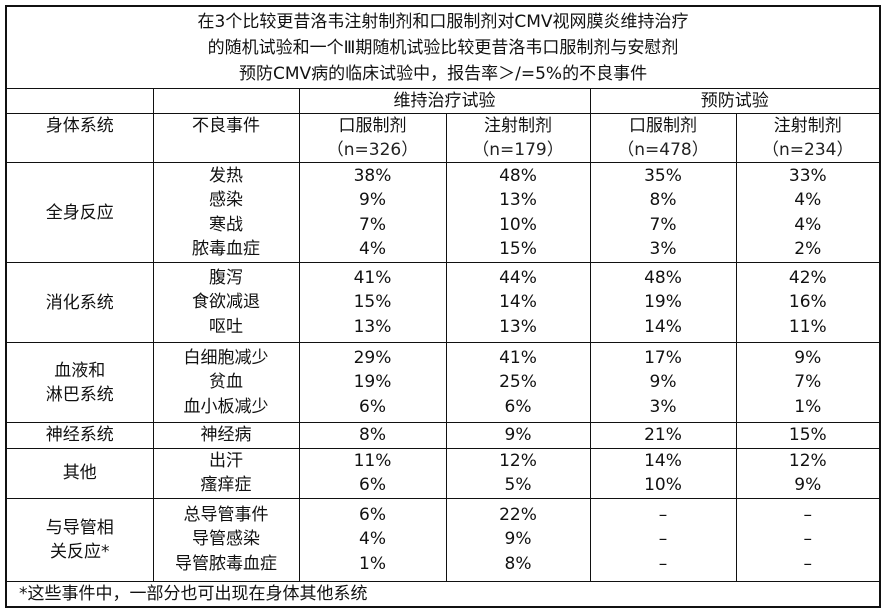 This screenshot has height=611, width=886. Describe the element at coordinates (808, 150) in the screenshot. I see `column-n: （n=234）` at that location.